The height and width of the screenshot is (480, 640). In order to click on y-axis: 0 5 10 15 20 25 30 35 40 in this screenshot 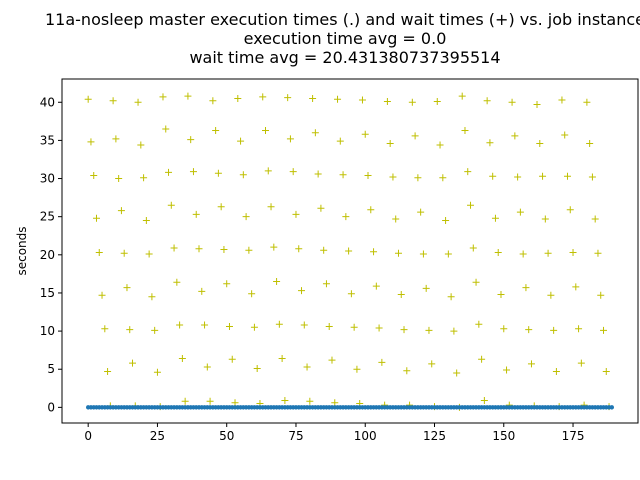, I will do `click(51, 254)`.